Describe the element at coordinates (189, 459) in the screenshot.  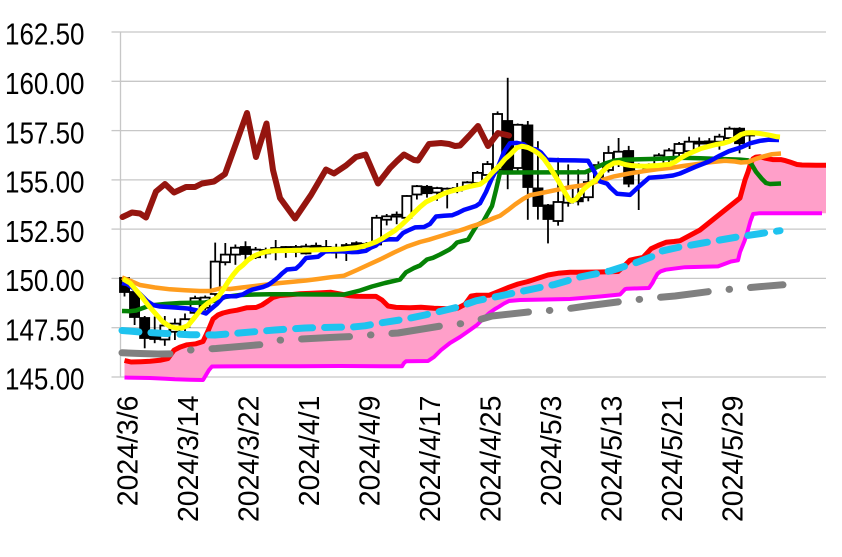
I see `svg-text: 2024/3/14` at that location.